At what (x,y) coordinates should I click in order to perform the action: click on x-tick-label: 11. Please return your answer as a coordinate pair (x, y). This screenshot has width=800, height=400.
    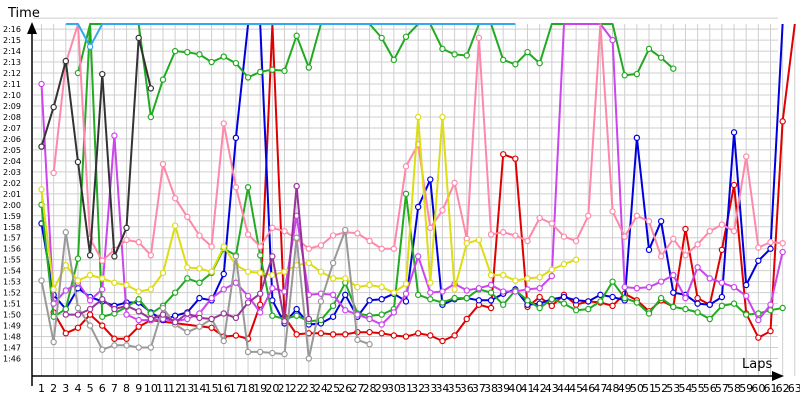
    Looking at the image, I should click on (163, 388).